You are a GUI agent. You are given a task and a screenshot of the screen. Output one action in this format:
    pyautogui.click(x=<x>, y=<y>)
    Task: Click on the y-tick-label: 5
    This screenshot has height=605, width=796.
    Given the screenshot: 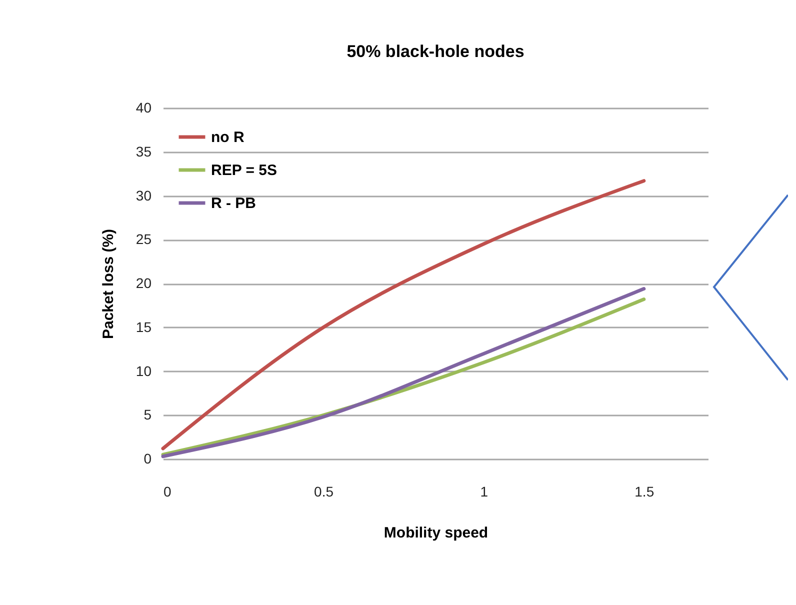 What is the action you would take?
    pyautogui.click(x=148, y=414)
    